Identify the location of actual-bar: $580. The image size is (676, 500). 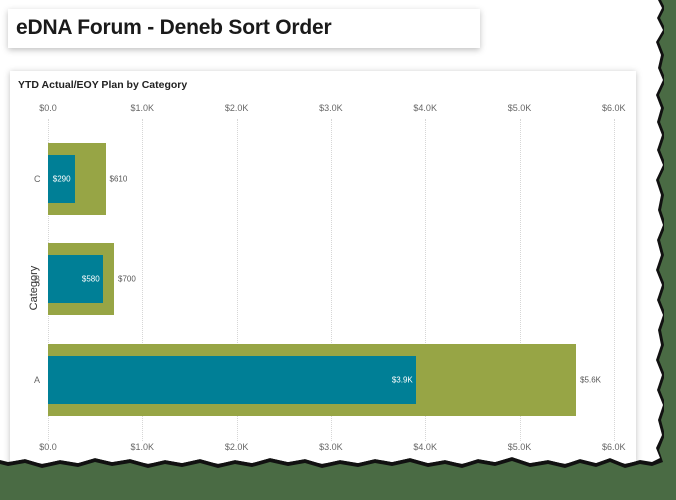
(75, 279).